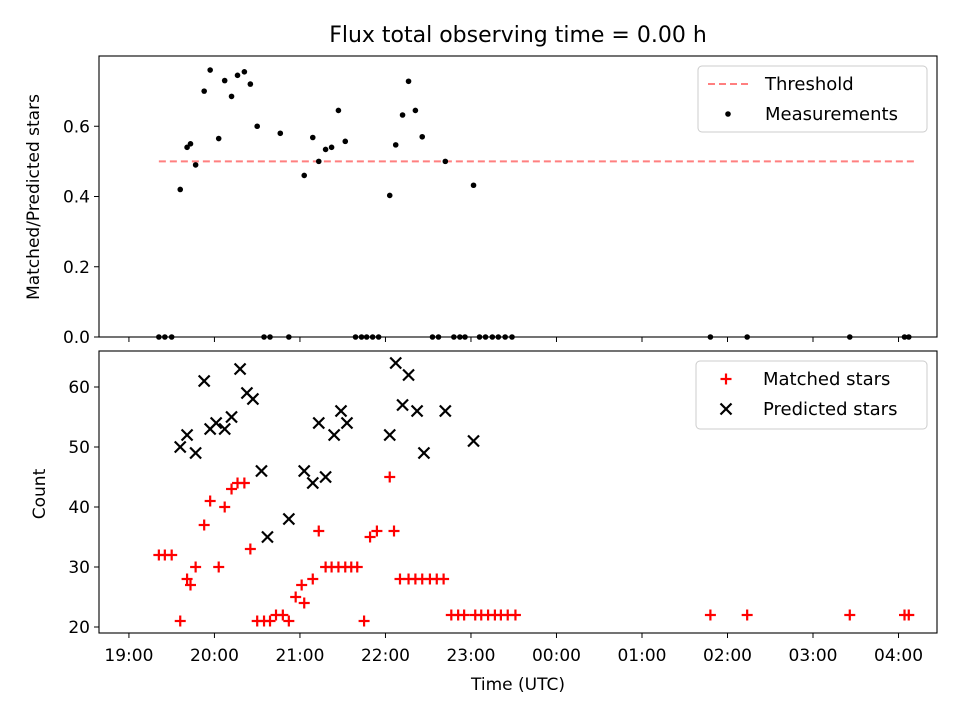 The width and height of the screenshot is (960, 720). I want to click on top-legend: Threshold Measurements, so click(812, 99).